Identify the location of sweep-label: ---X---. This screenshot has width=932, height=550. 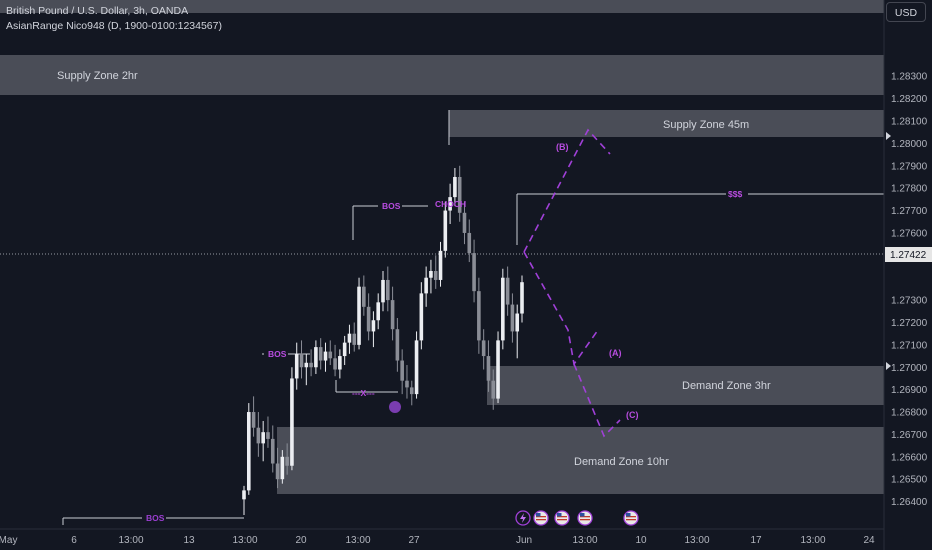
(363, 393).